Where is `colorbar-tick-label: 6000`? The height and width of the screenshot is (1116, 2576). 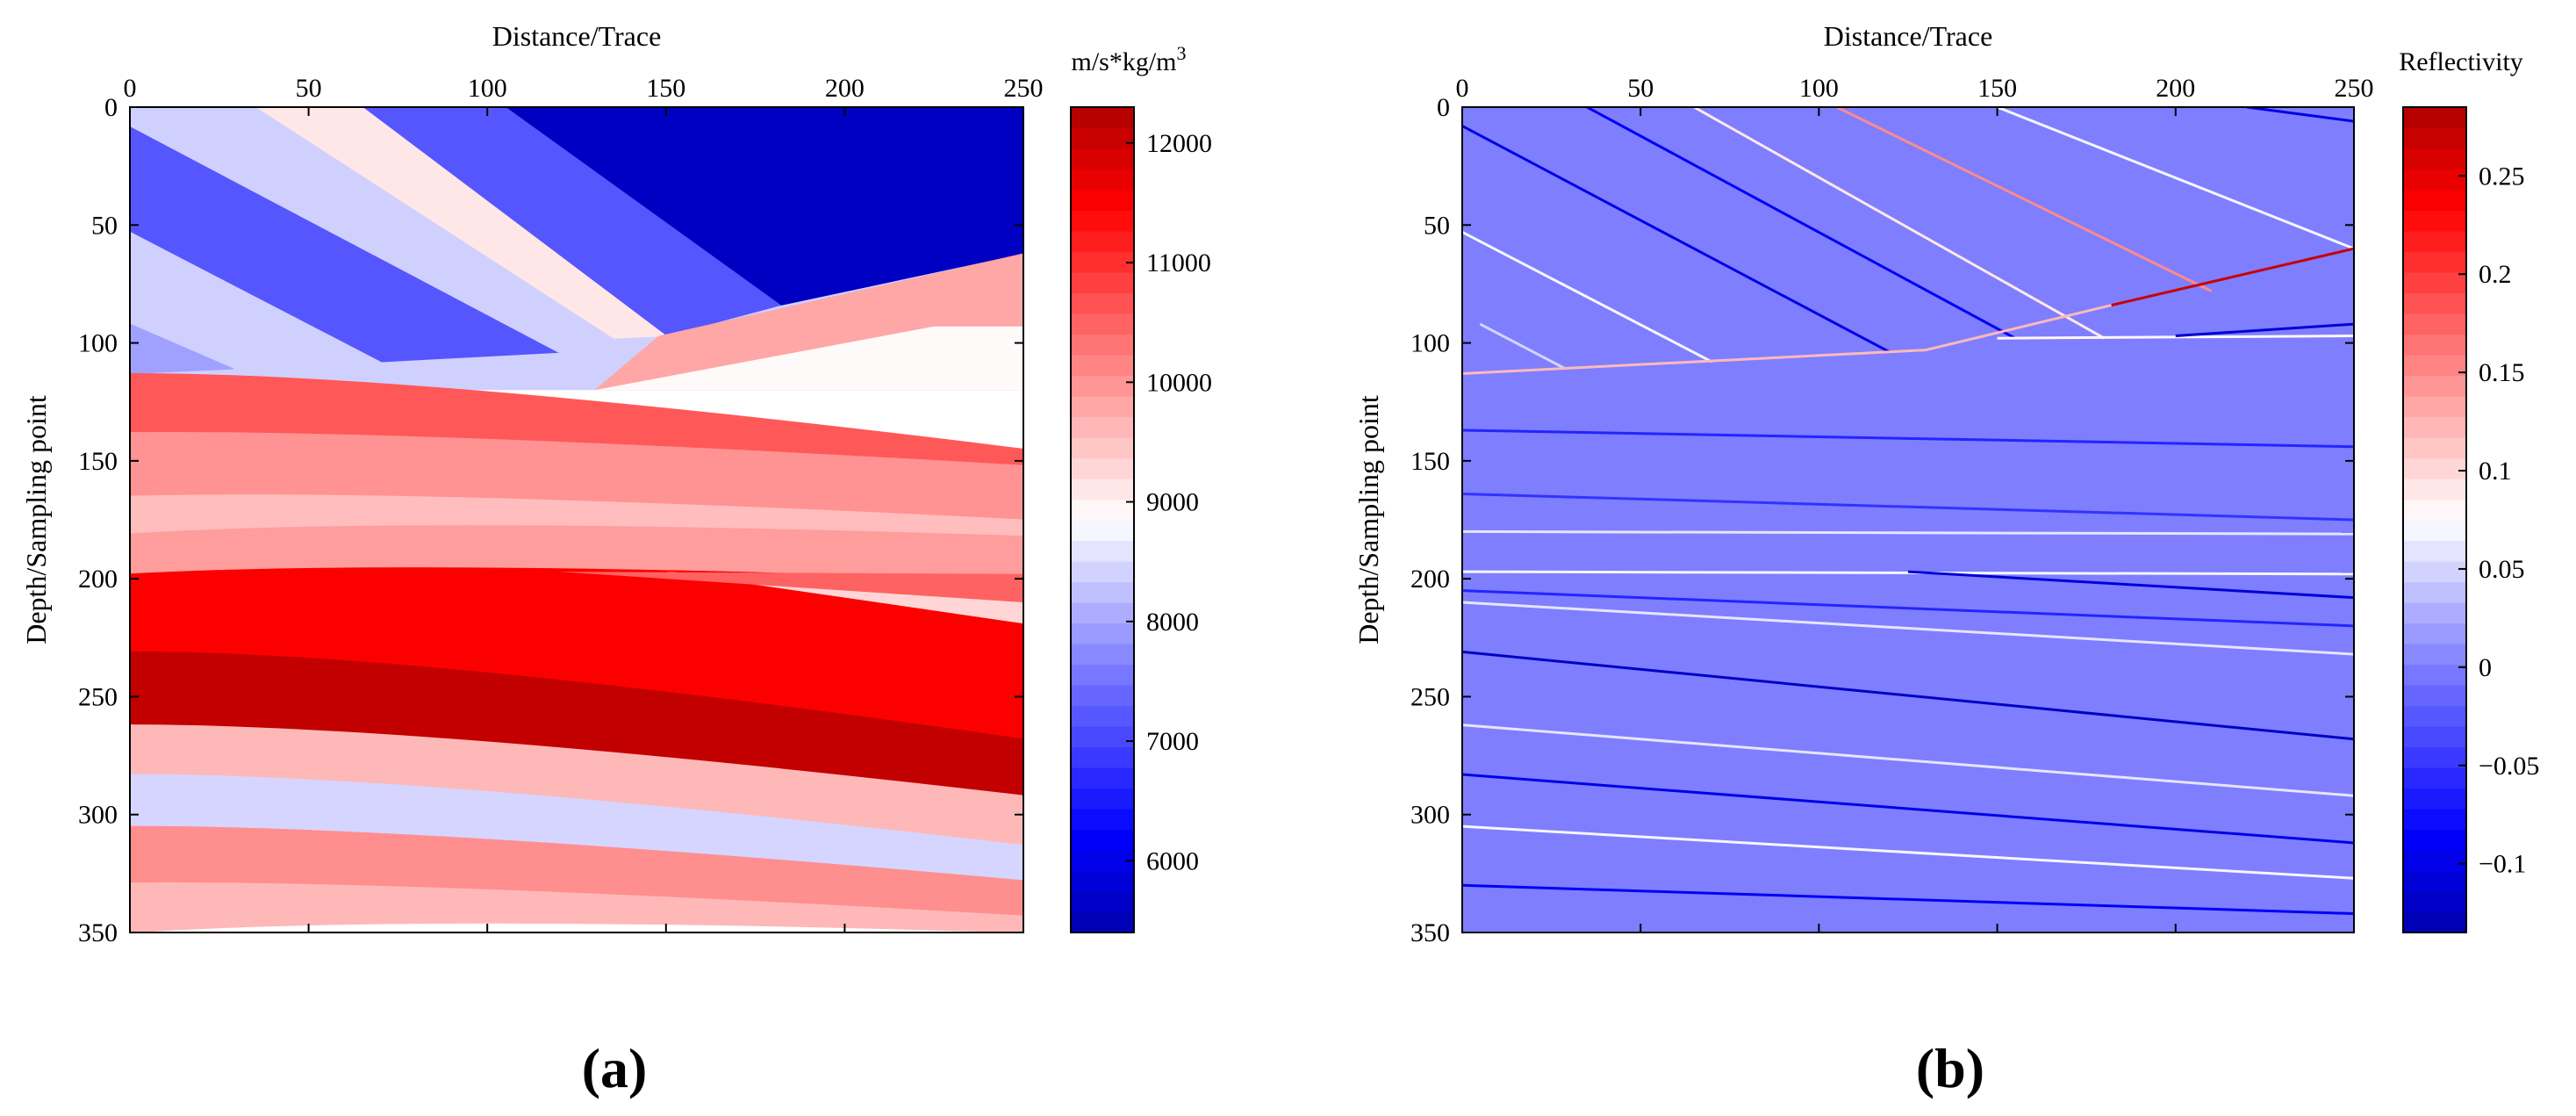 colorbar-tick-label: 6000 is located at coordinates (1172, 860).